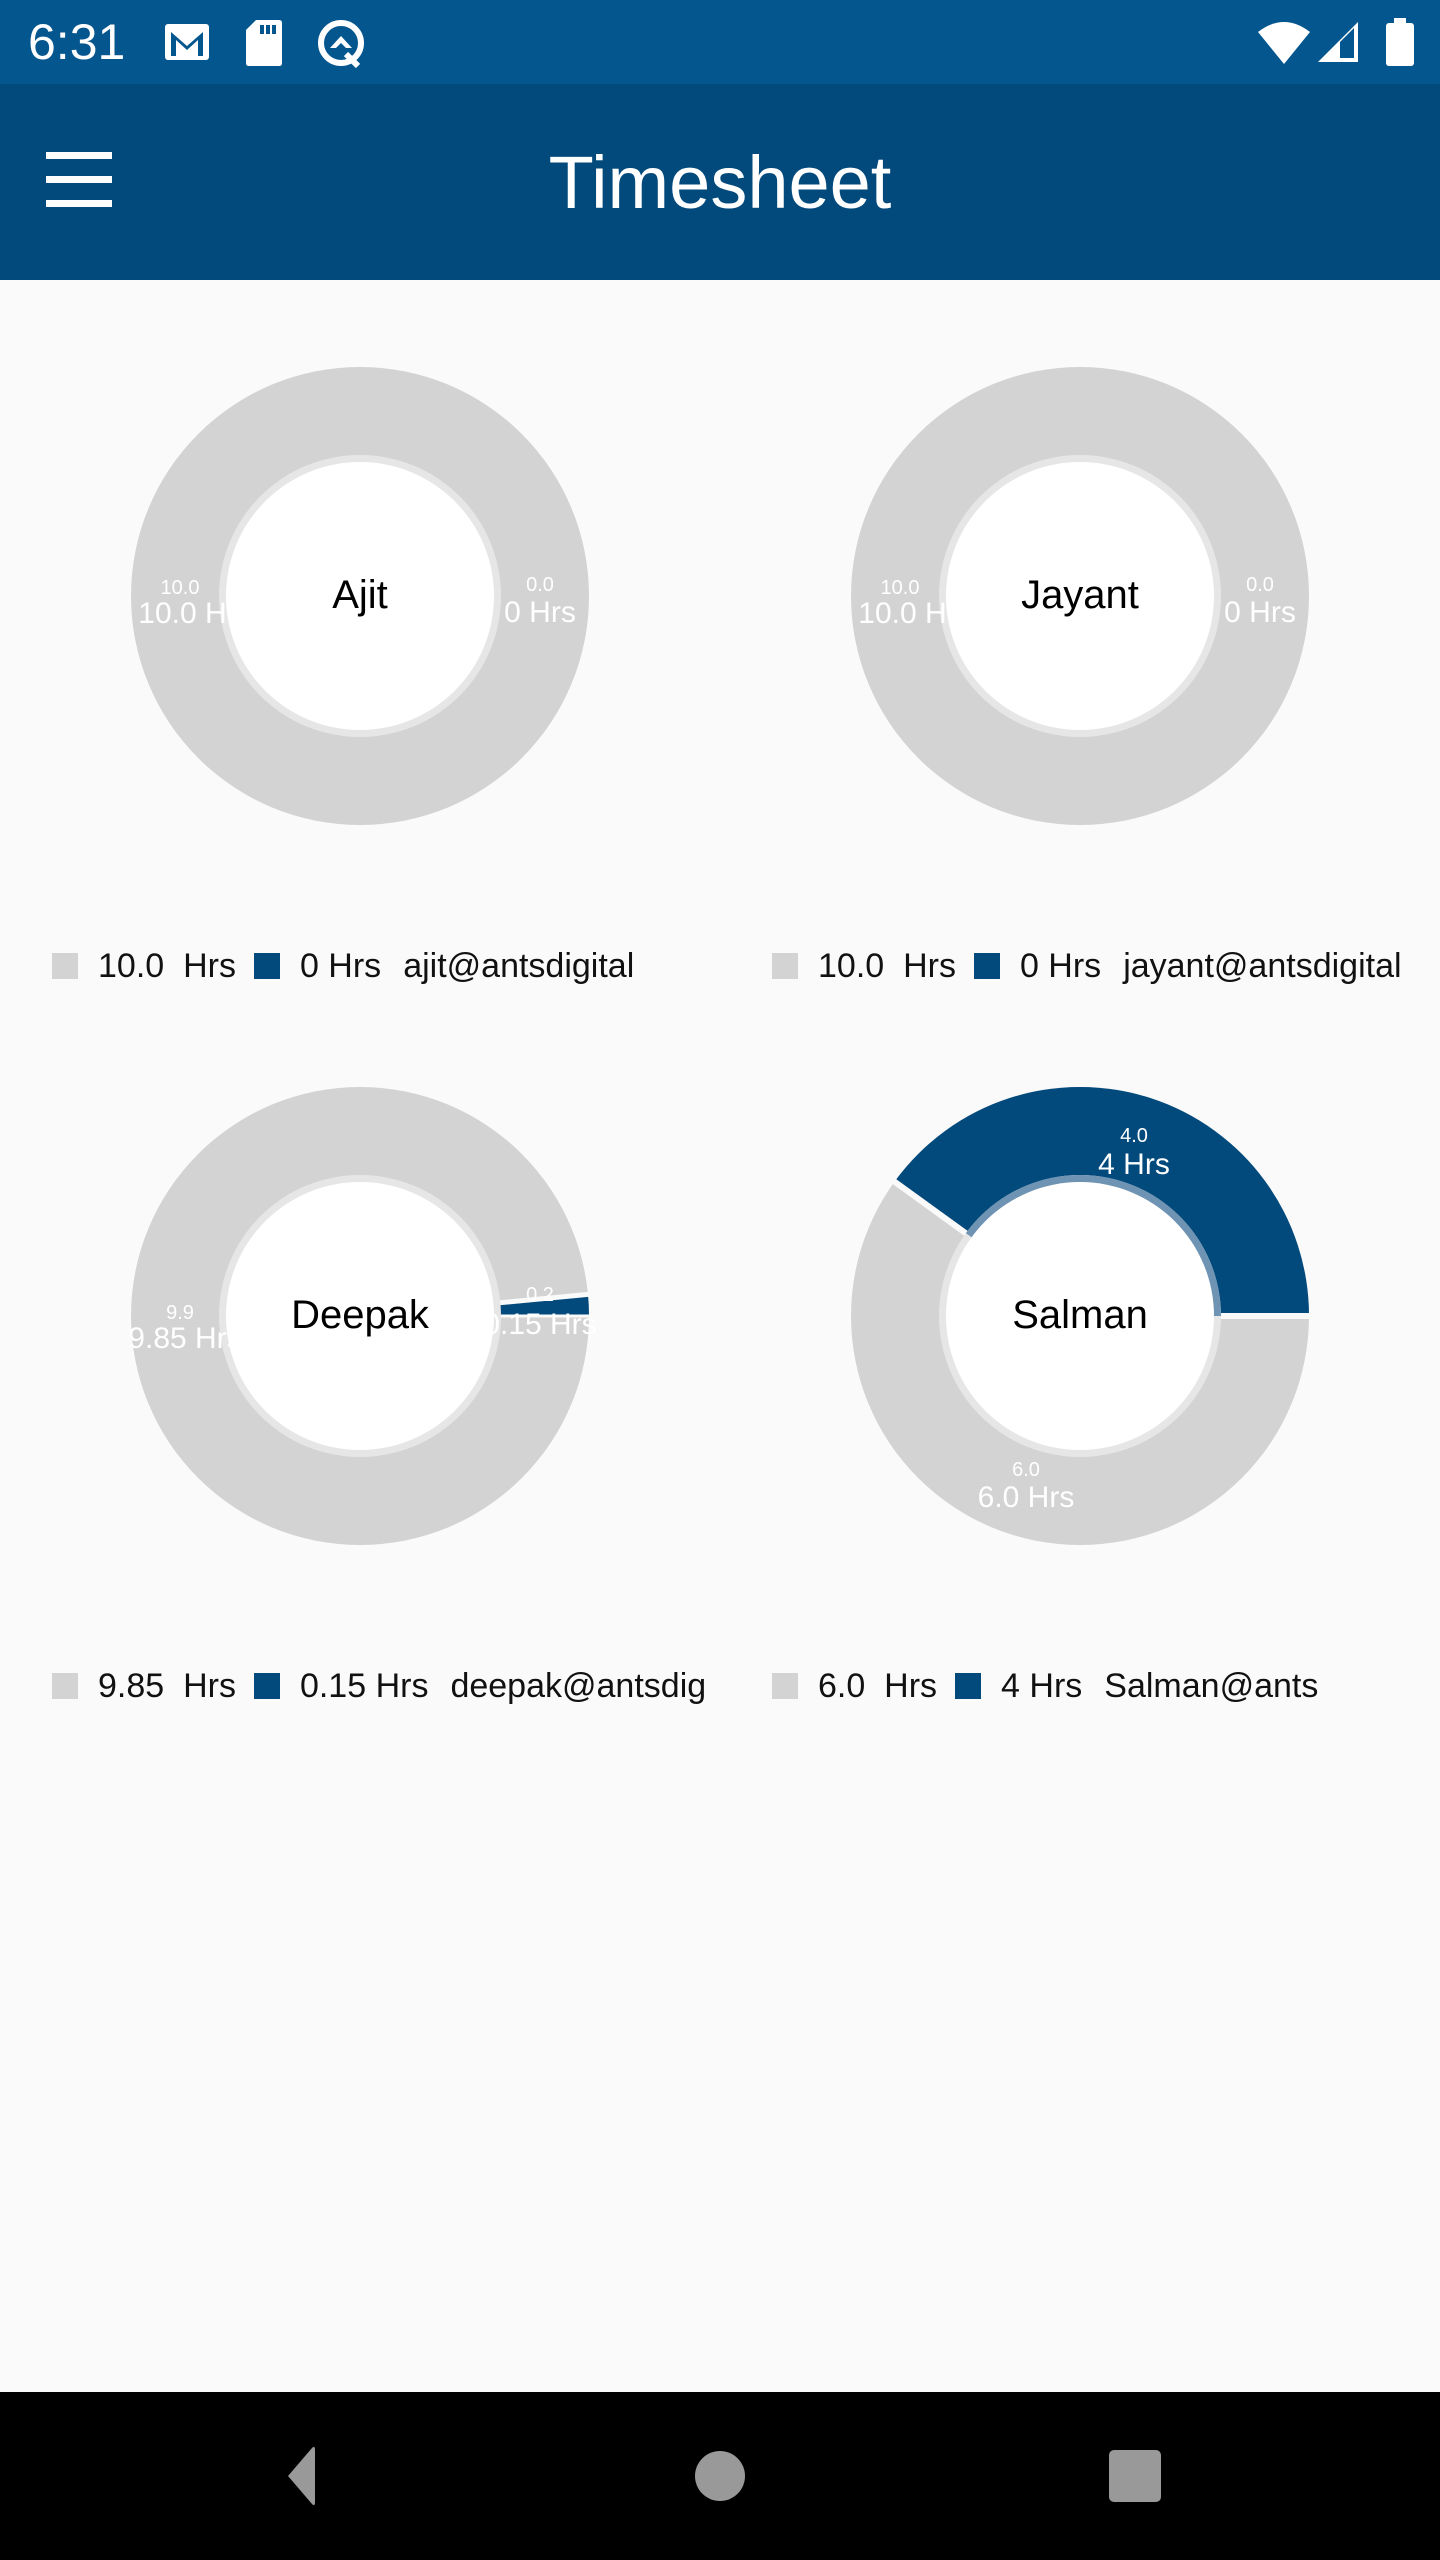 The height and width of the screenshot is (2560, 1440). I want to click on recents-icon, so click(1135, 2476).